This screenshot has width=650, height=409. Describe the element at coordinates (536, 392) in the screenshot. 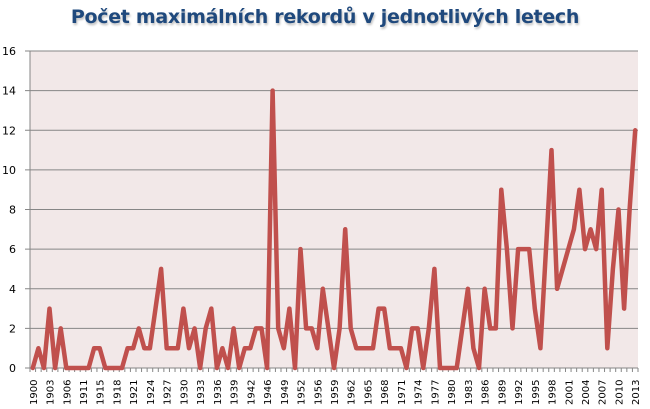

I see `x-tick-label: 1995` at that location.